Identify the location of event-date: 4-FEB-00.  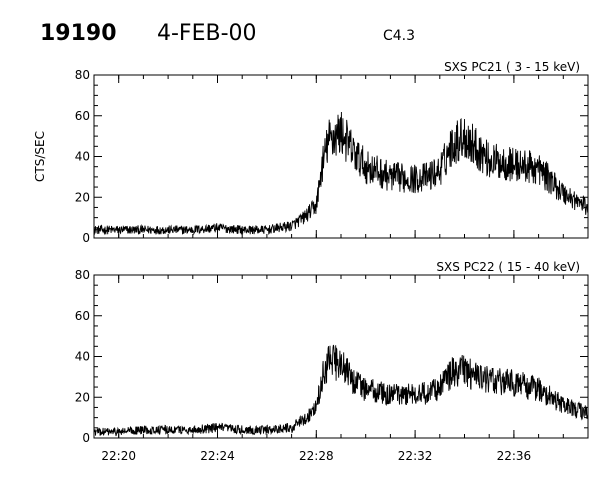
(207, 33).